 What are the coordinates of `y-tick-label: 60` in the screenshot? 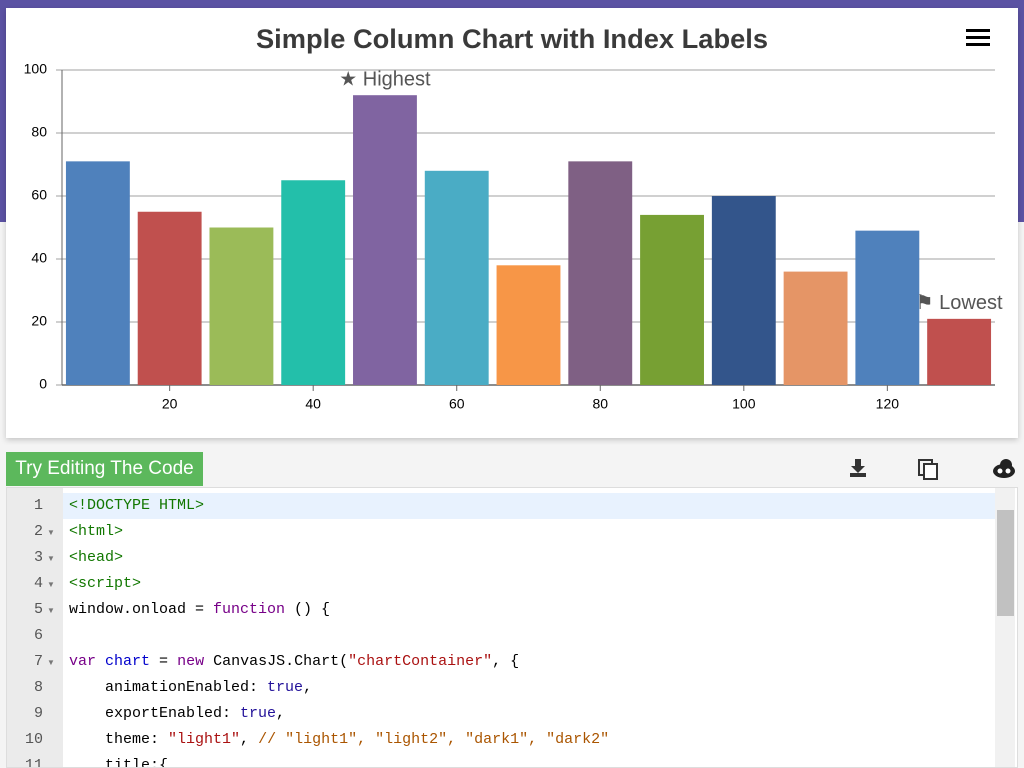 It's located at (39, 195).